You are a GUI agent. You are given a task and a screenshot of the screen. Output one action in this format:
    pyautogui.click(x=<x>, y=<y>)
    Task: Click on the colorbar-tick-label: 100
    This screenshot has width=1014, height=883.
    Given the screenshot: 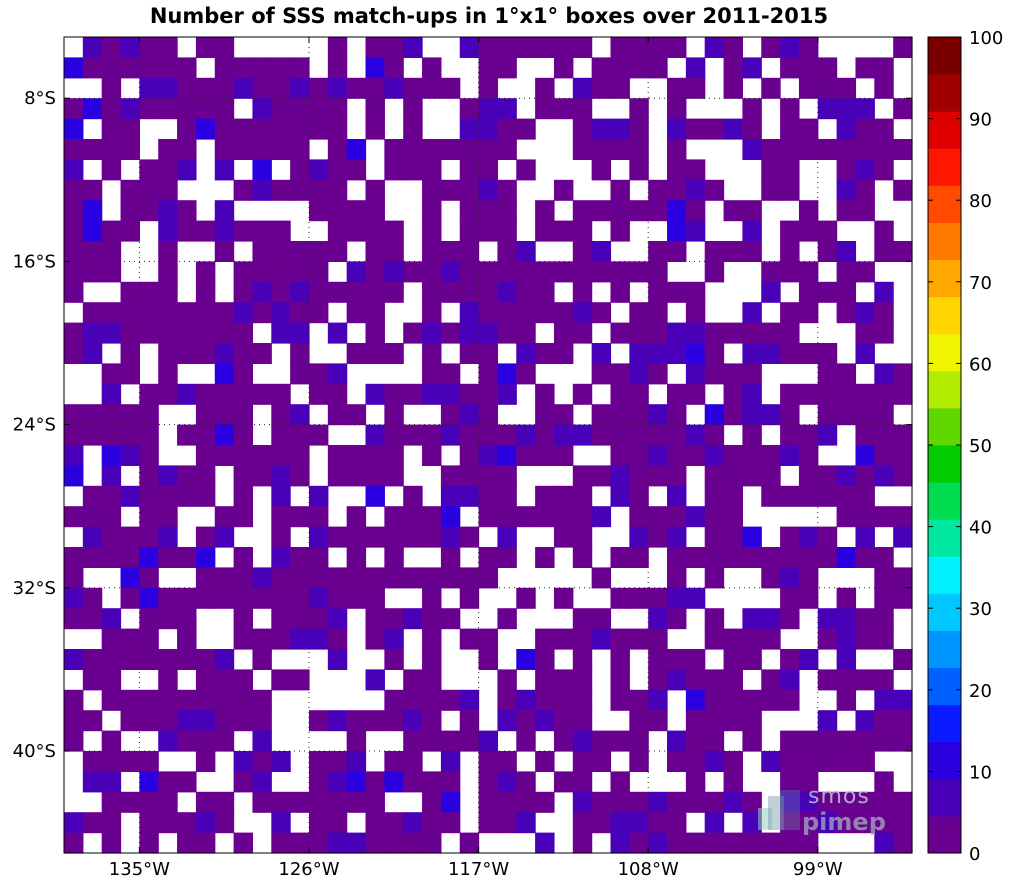 What is the action you would take?
    pyautogui.click(x=986, y=38)
    